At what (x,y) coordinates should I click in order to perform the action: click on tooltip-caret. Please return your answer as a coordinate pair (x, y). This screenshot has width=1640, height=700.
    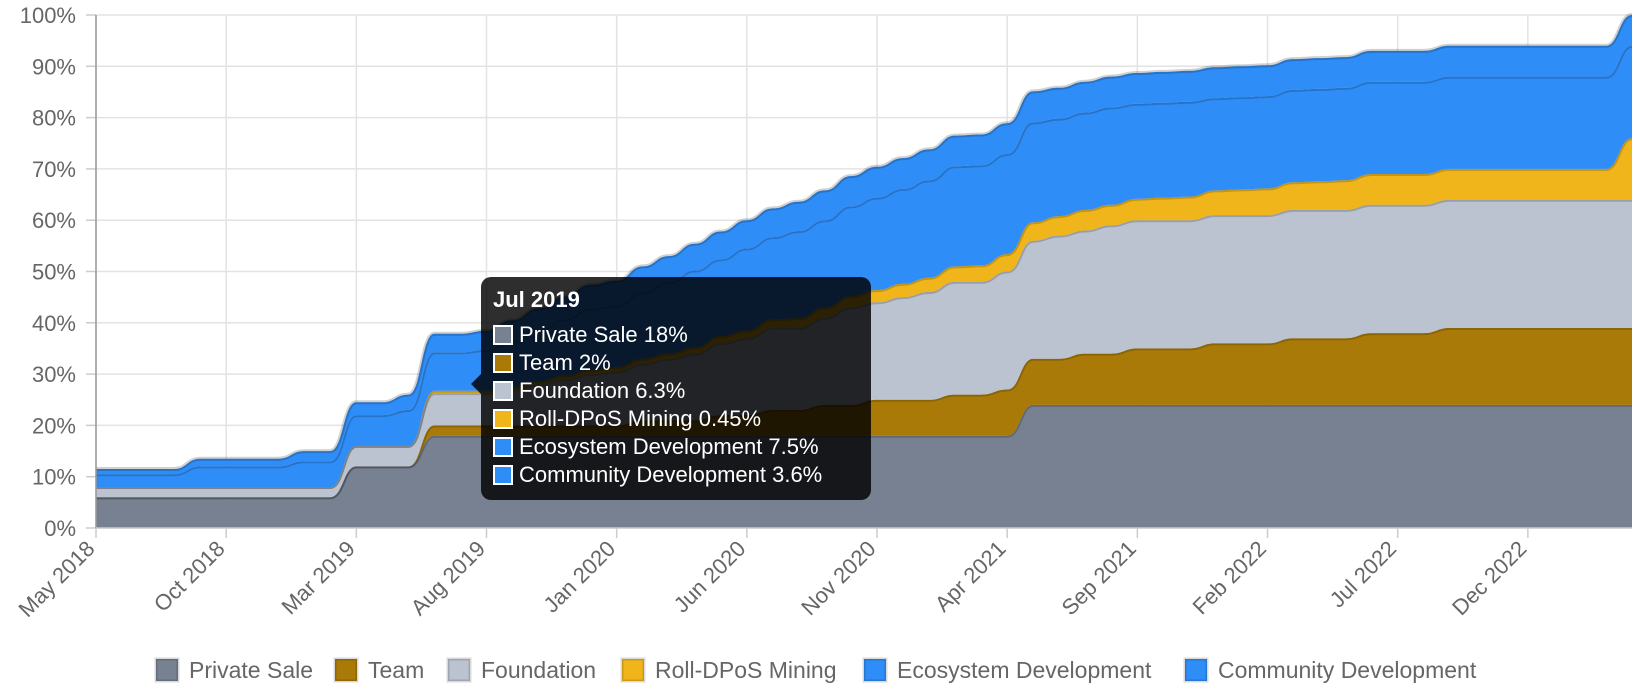
    Looking at the image, I should click on (476, 384).